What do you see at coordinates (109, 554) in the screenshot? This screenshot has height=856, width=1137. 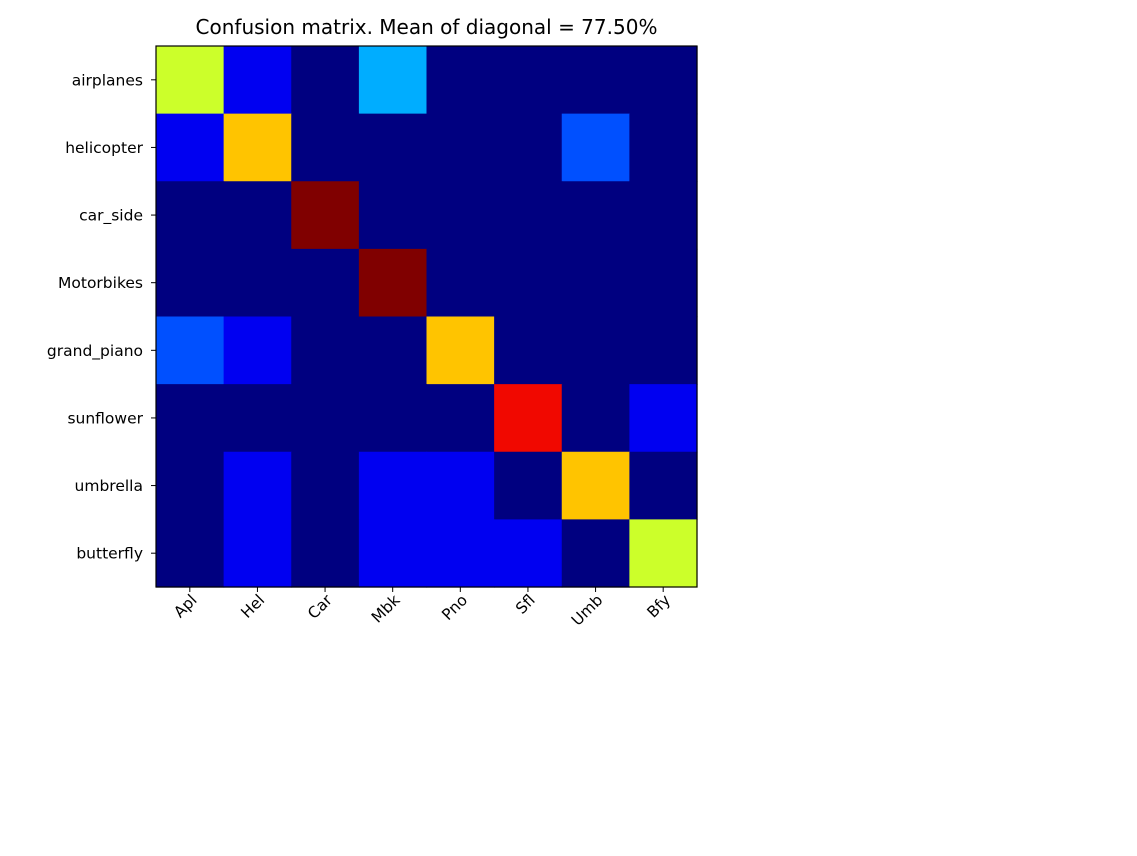 I see `y-tick-label: butterfly` at bounding box center [109, 554].